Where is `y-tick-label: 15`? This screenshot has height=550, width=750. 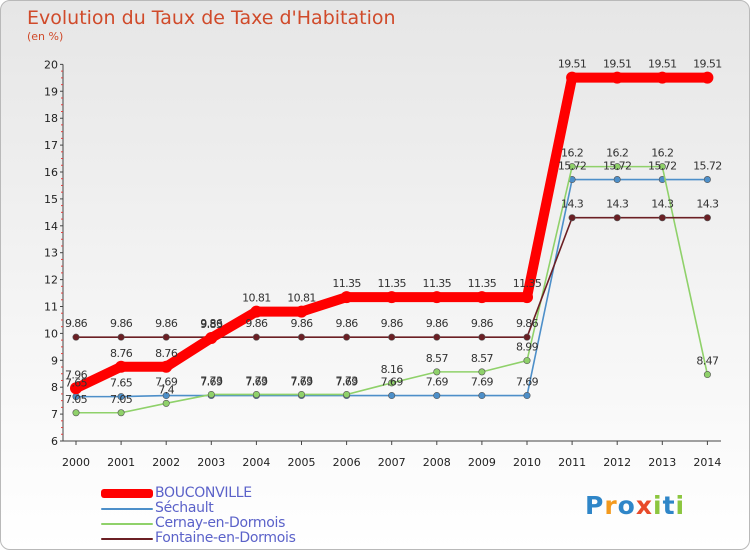 y-tick-label: 15 is located at coordinates (51, 199).